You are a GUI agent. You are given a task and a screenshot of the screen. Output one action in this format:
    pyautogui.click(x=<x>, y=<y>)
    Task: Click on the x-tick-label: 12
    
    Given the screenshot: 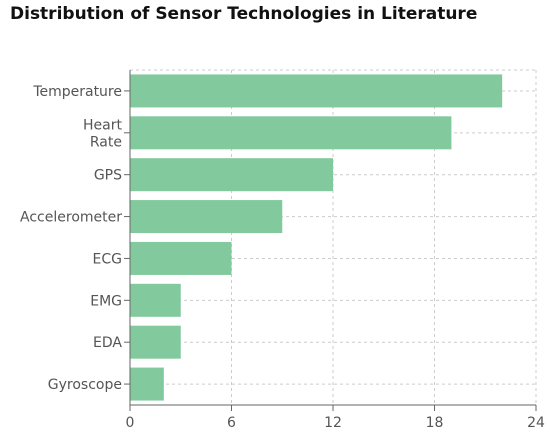 What is the action you would take?
    pyautogui.click(x=333, y=423)
    